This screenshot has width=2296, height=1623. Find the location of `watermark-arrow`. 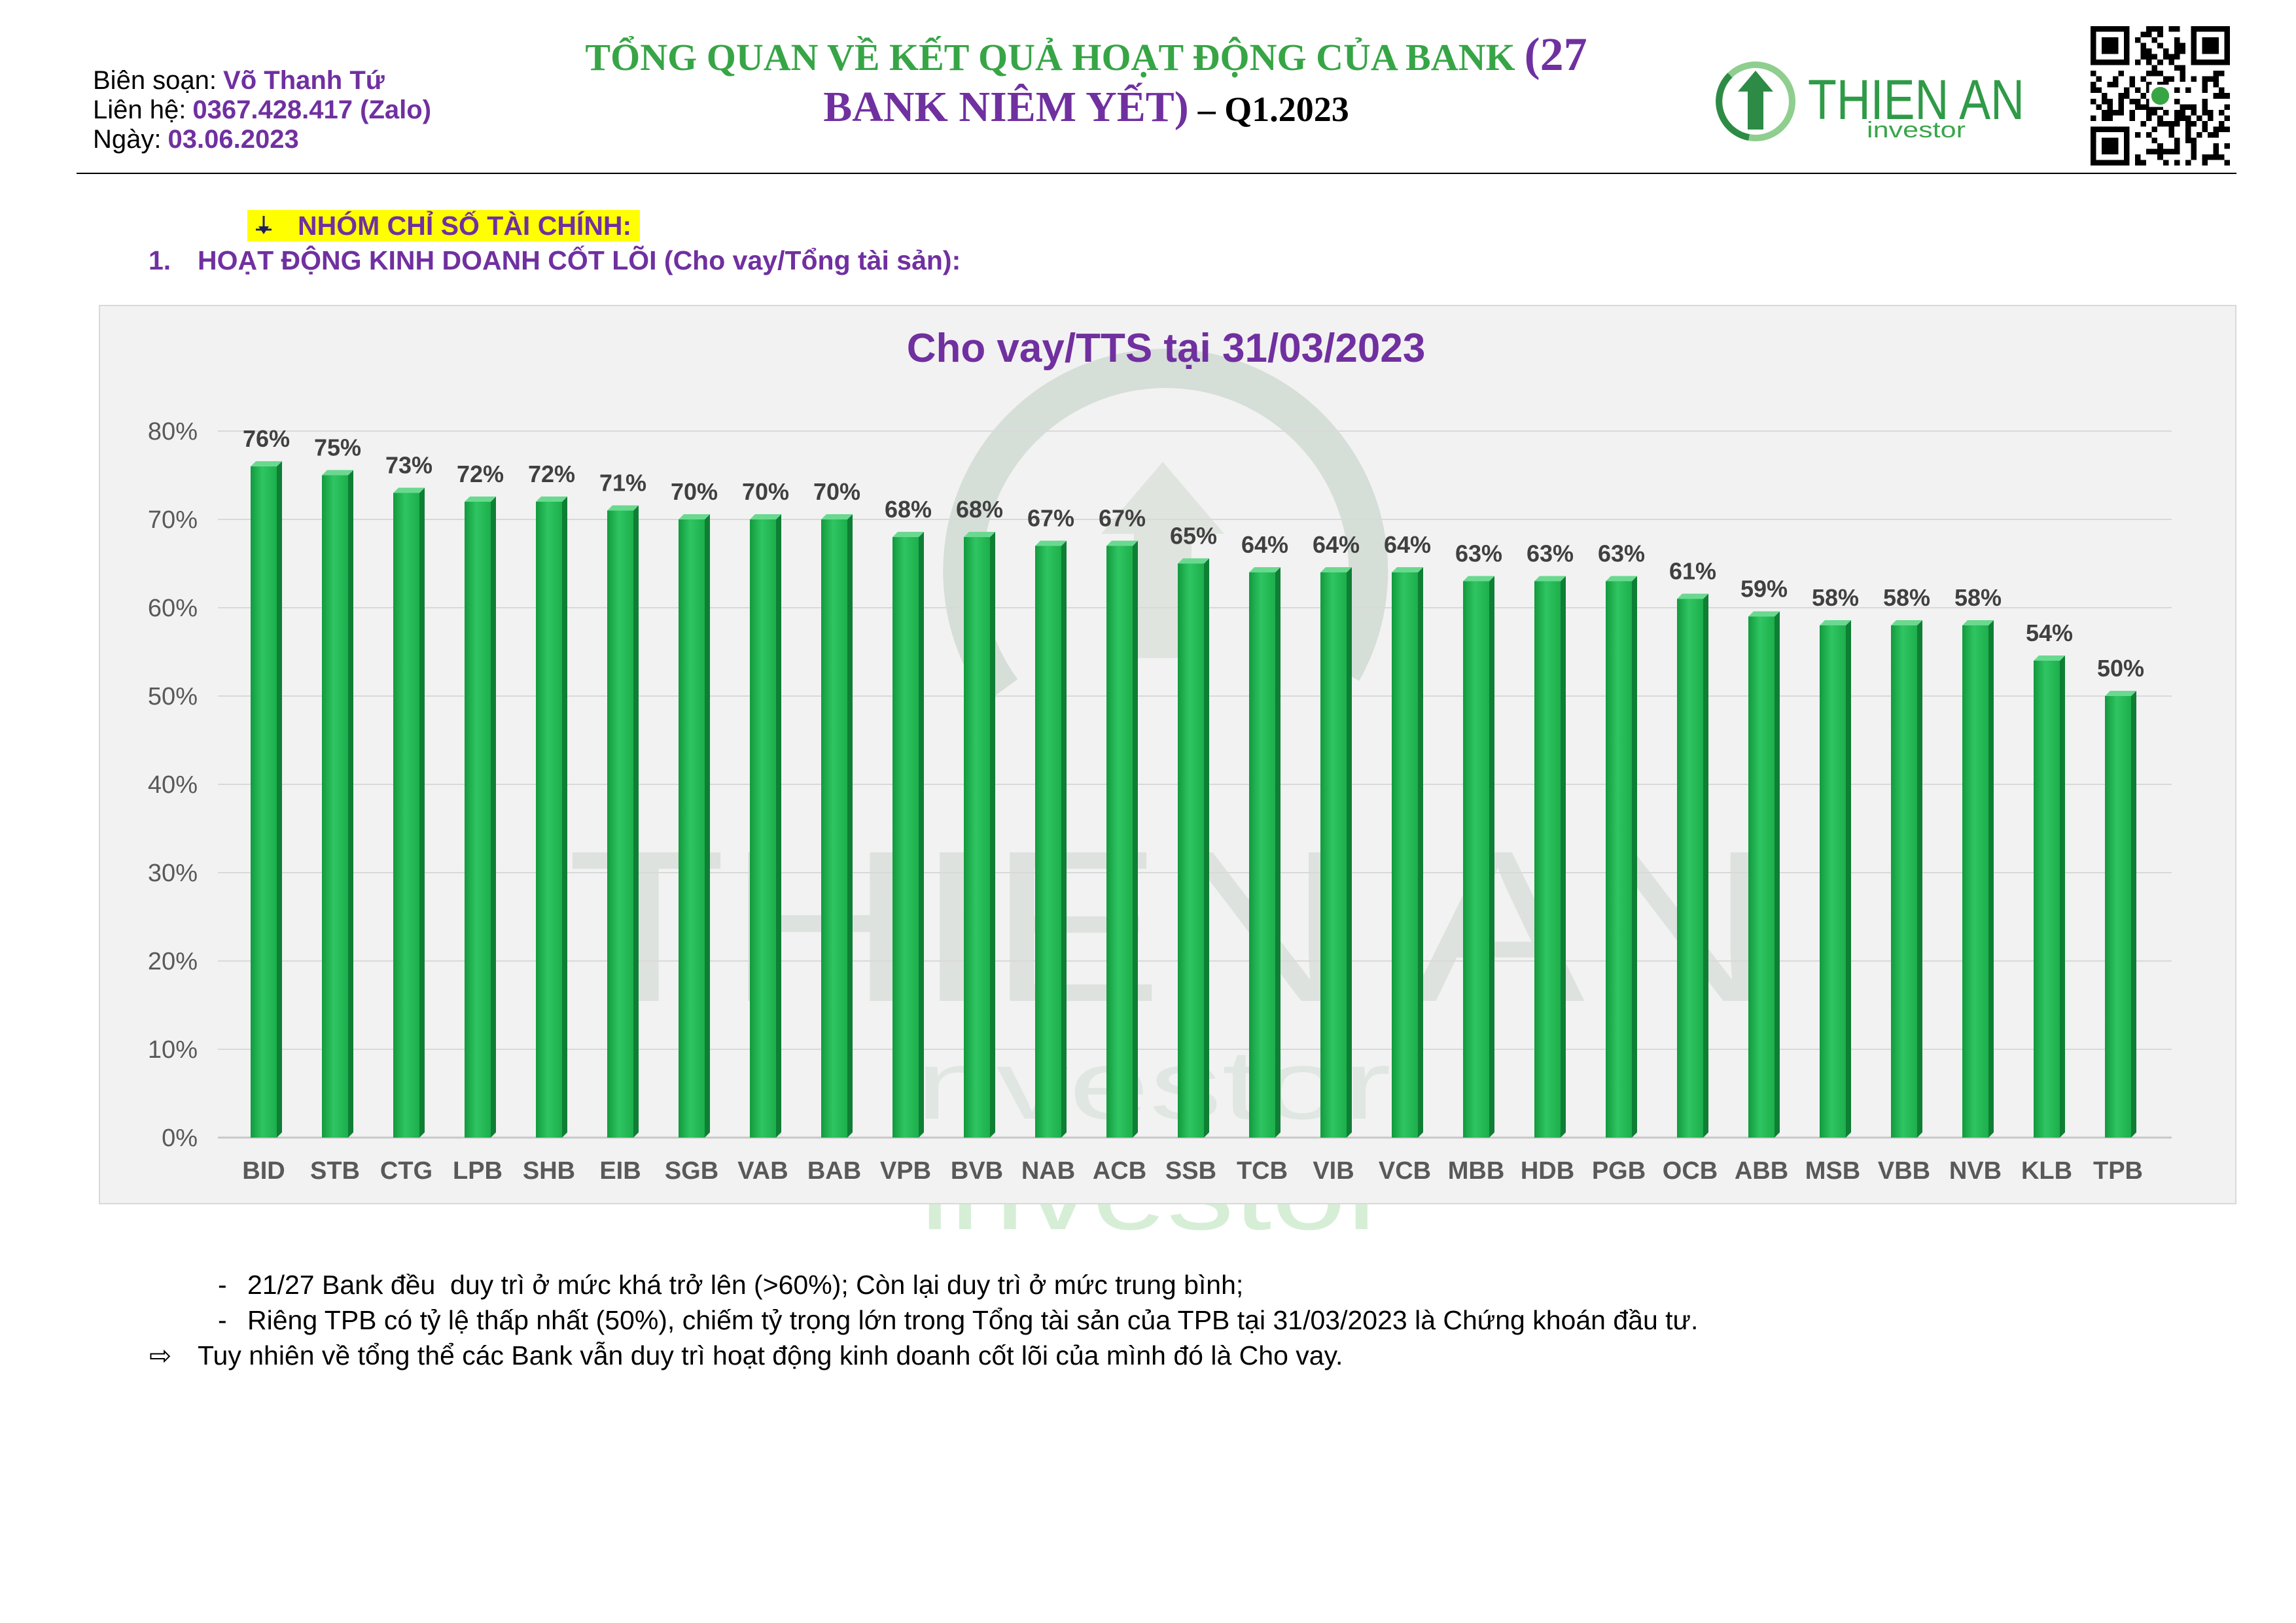

watermark-arrow is located at coordinates (1162, 560).